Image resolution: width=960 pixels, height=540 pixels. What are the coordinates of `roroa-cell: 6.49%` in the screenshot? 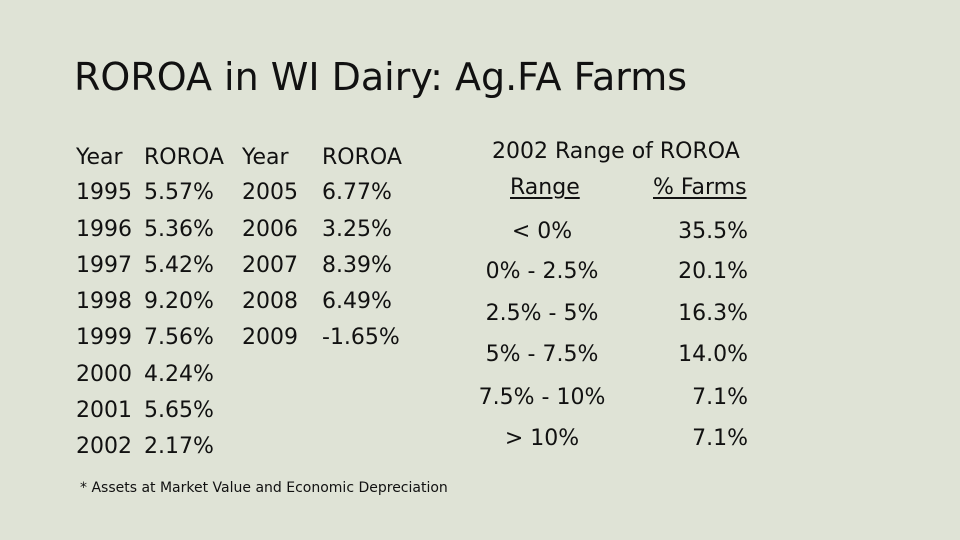 It's located at (357, 301).